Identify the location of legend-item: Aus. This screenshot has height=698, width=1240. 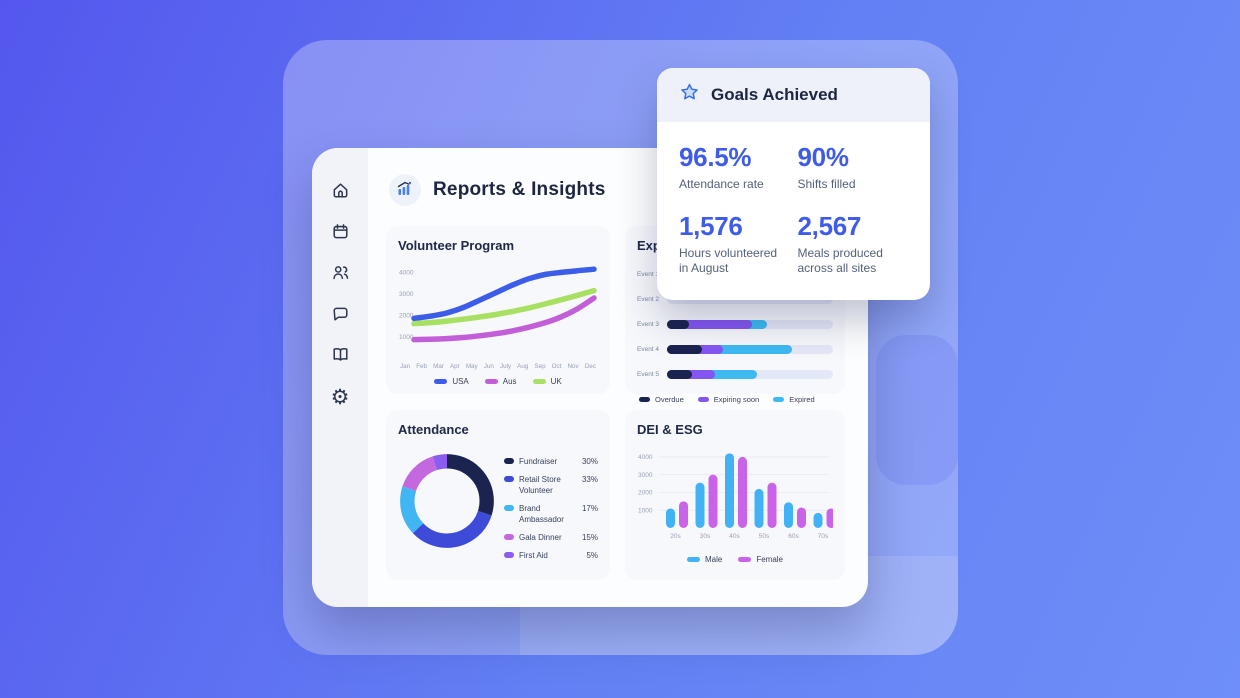
(500, 381).